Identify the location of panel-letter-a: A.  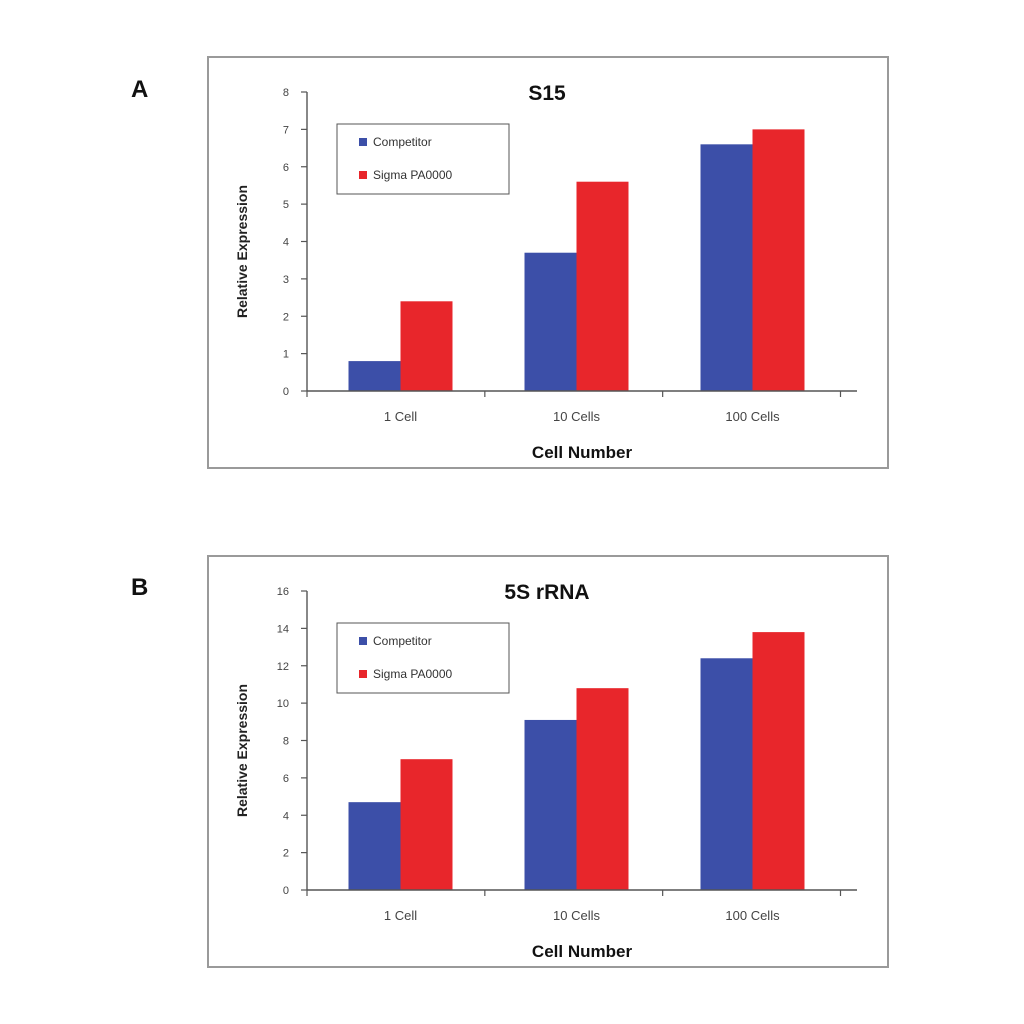
(140, 89).